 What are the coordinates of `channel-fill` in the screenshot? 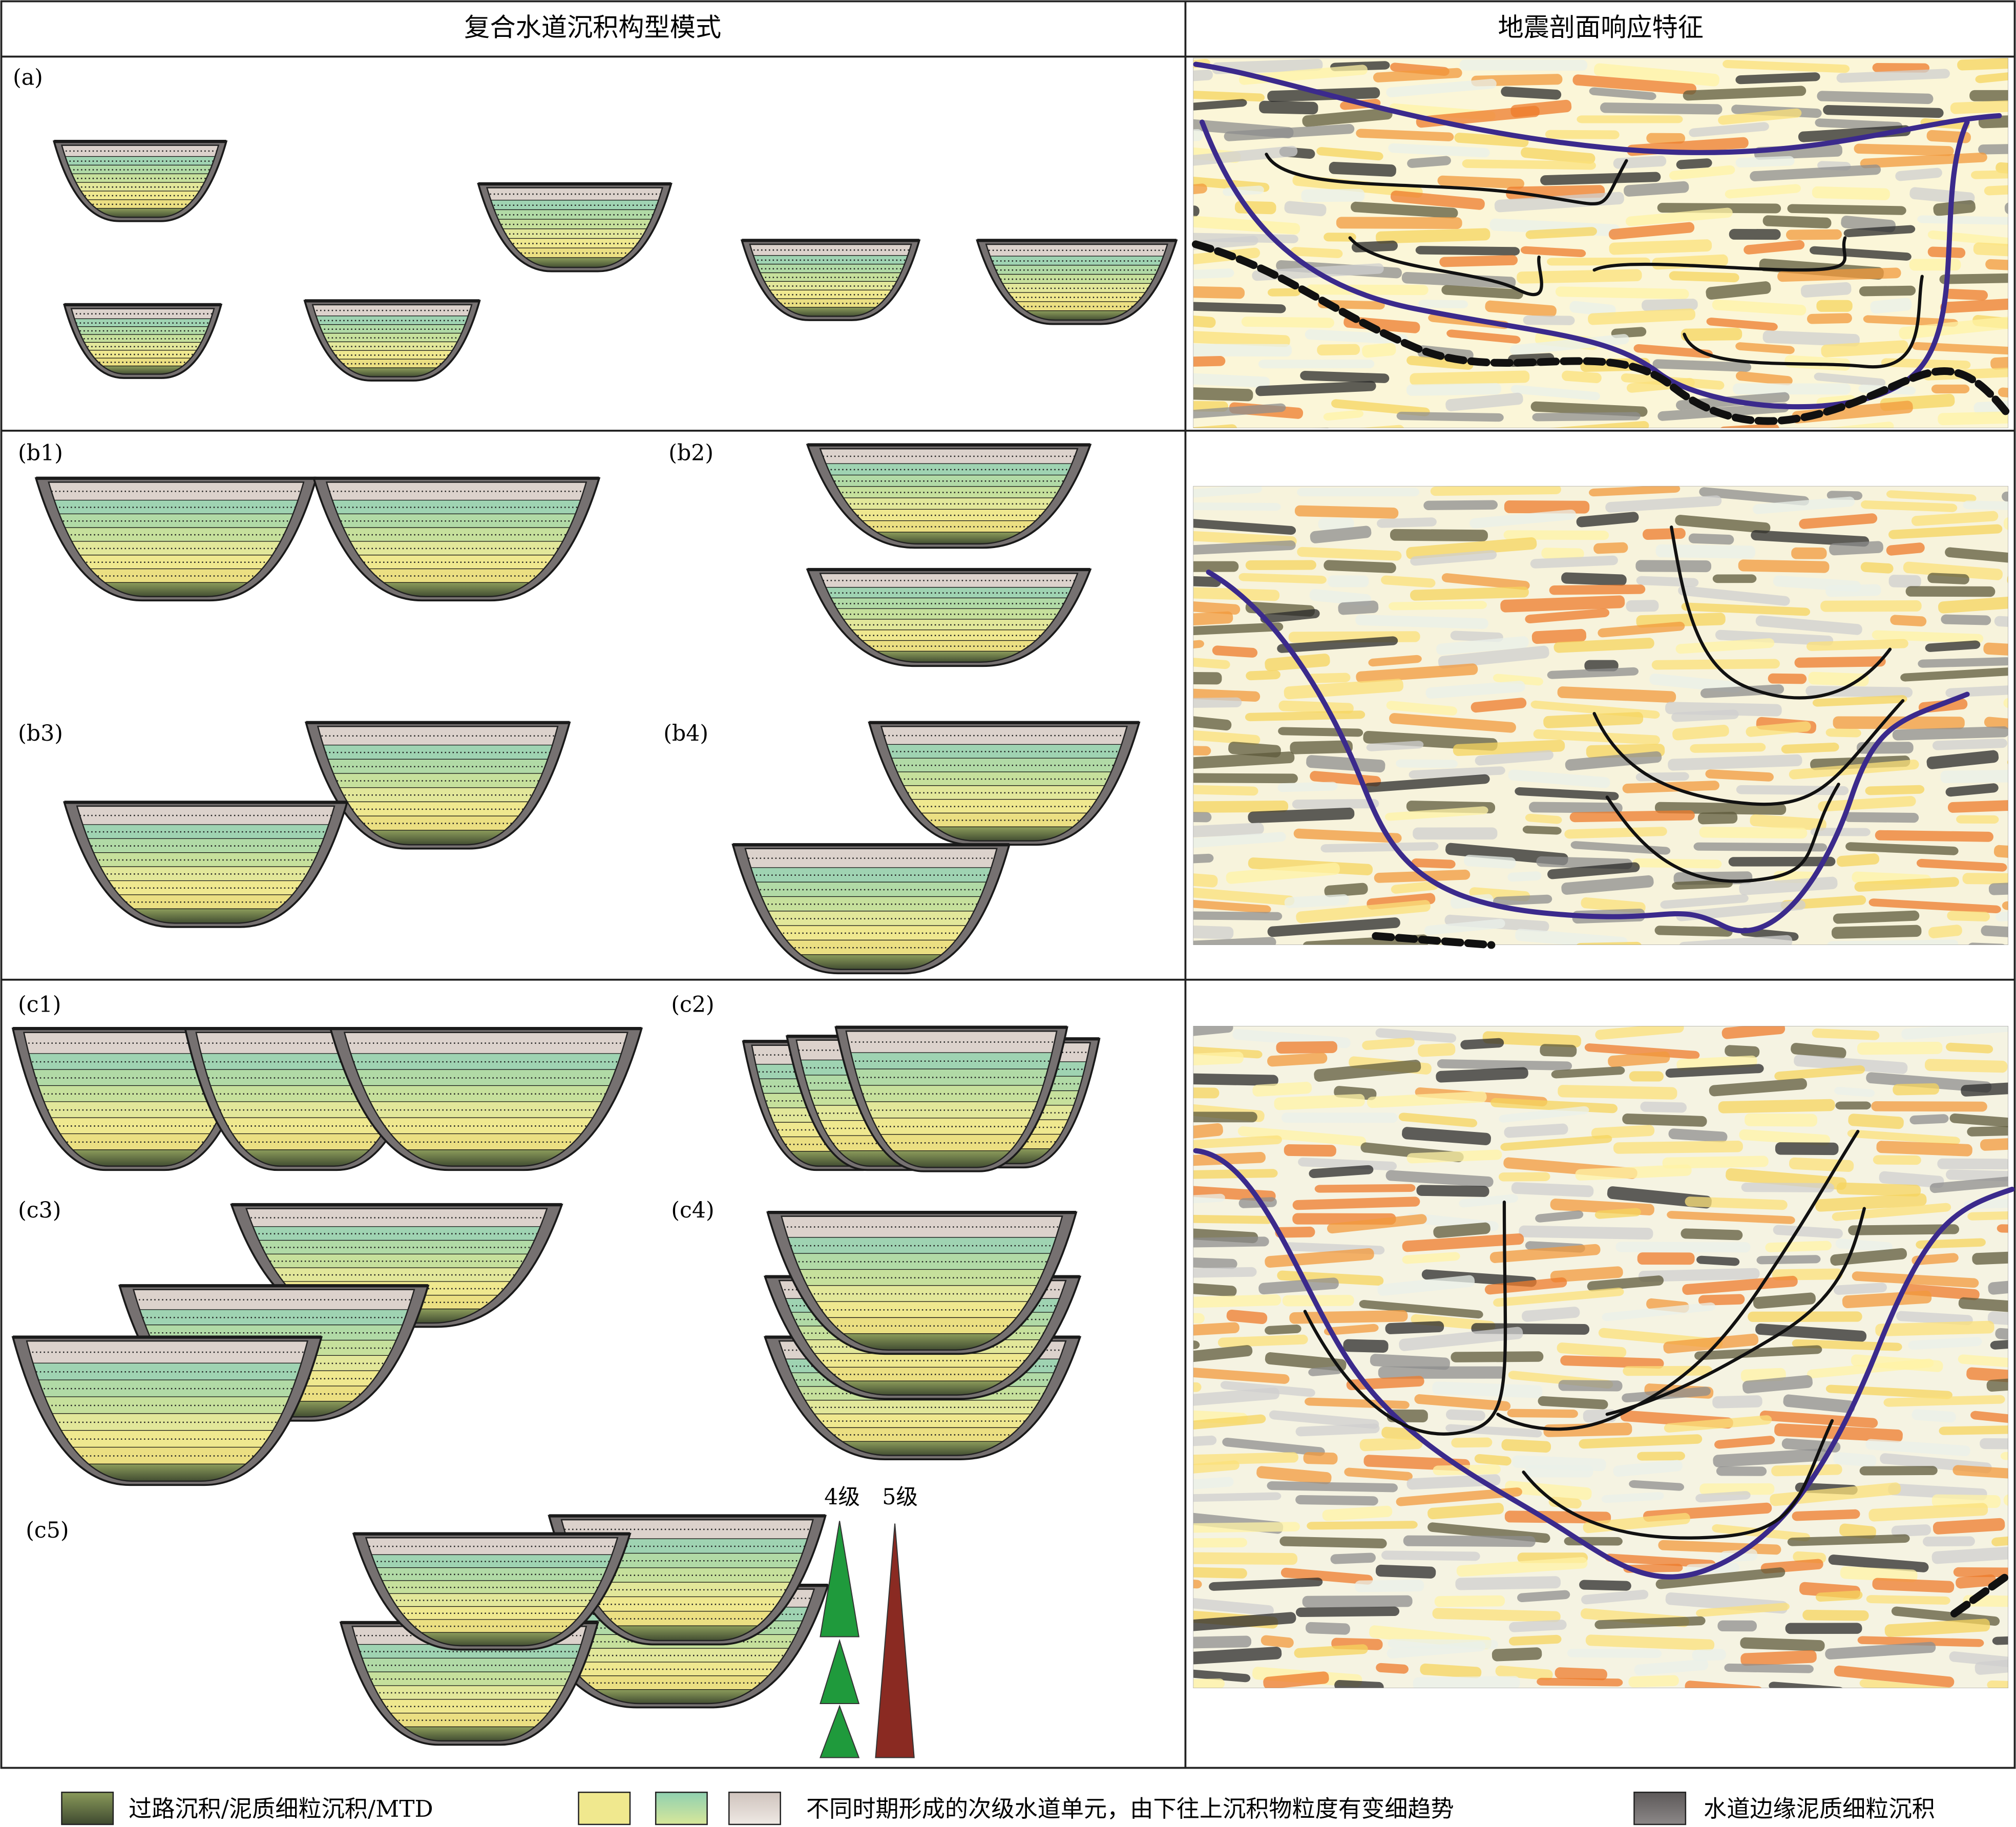 It's located at (1077, 282).